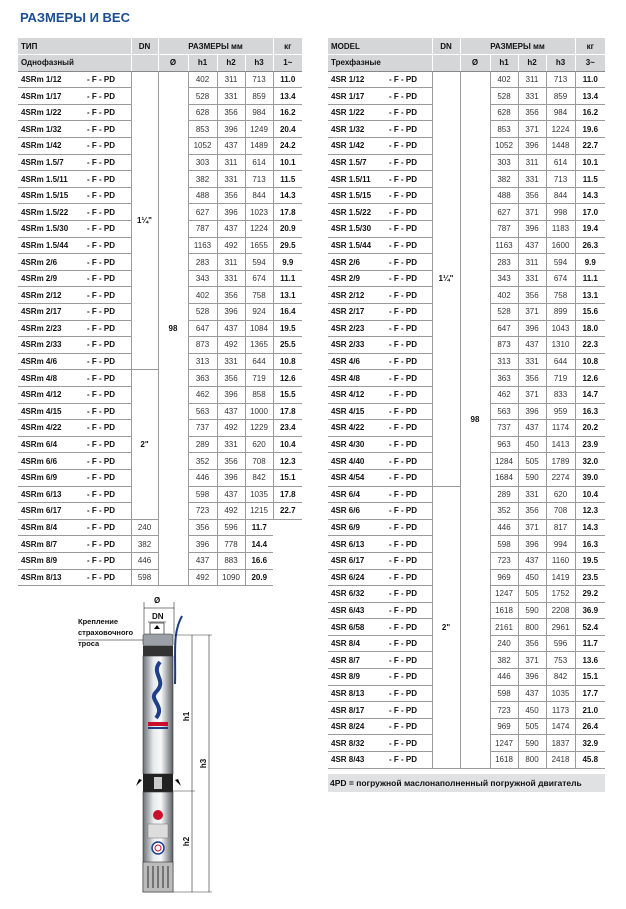 The height and width of the screenshot is (909, 626). I want to click on table-row: 4SR 1.5/22 - F - PD 627 371 998 17.0, so click(467, 212).